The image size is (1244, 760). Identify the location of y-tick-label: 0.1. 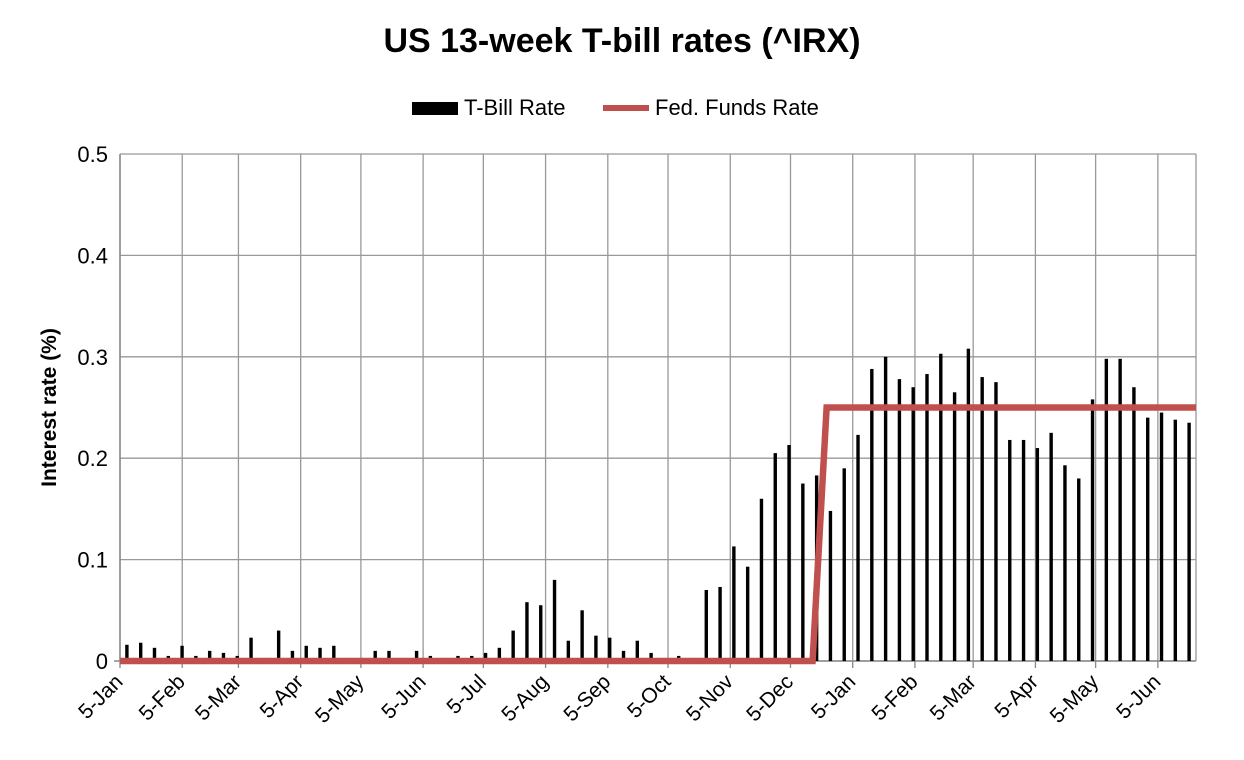
(92, 560).